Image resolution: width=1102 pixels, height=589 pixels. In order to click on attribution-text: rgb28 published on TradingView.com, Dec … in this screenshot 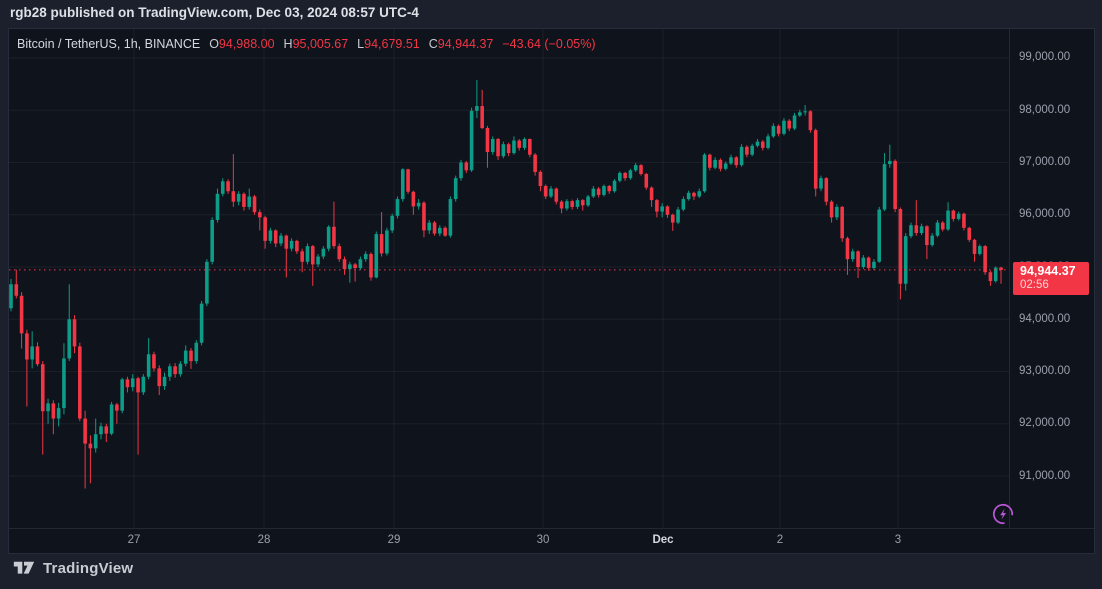, I will do `click(214, 12)`.